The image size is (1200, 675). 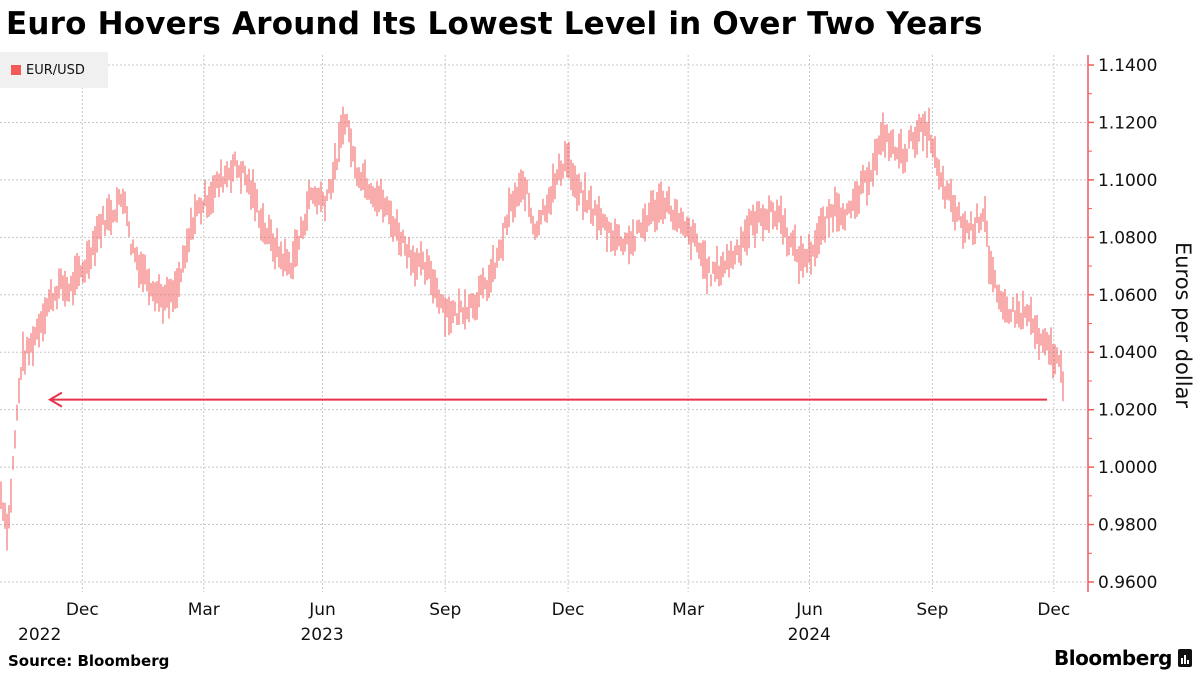 What do you see at coordinates (55, 399) in the screenshot?
I see `arrow-left-icon` at bounding box center [55, 399].